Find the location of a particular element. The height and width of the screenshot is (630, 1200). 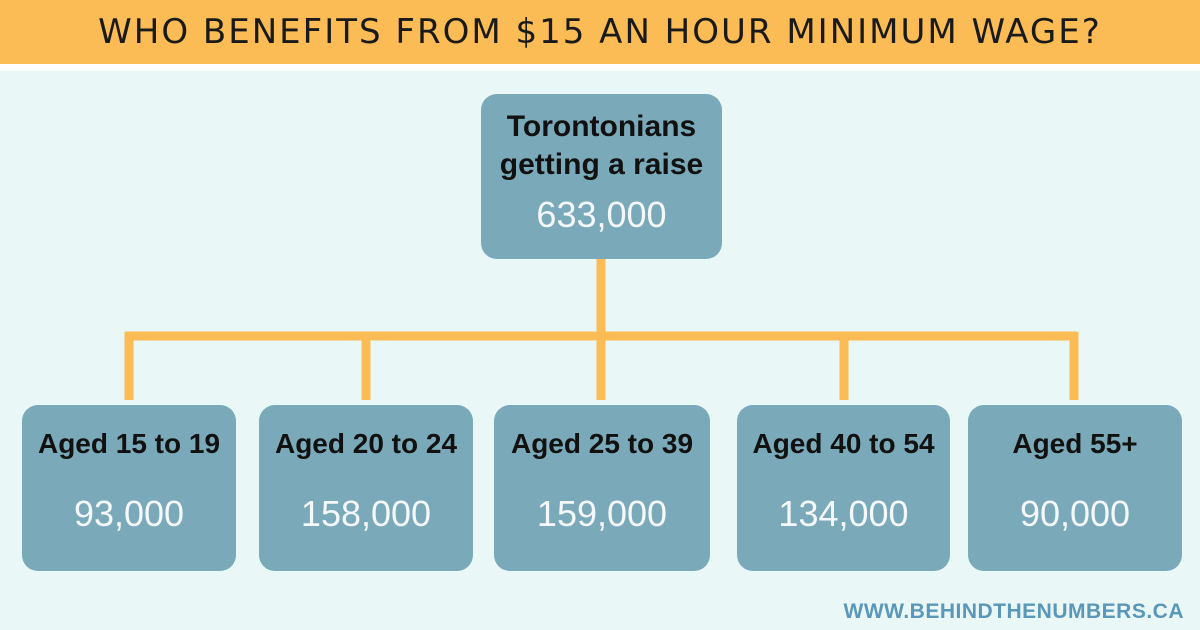

child-value: 93,000 is located at coordinates (129, 513).